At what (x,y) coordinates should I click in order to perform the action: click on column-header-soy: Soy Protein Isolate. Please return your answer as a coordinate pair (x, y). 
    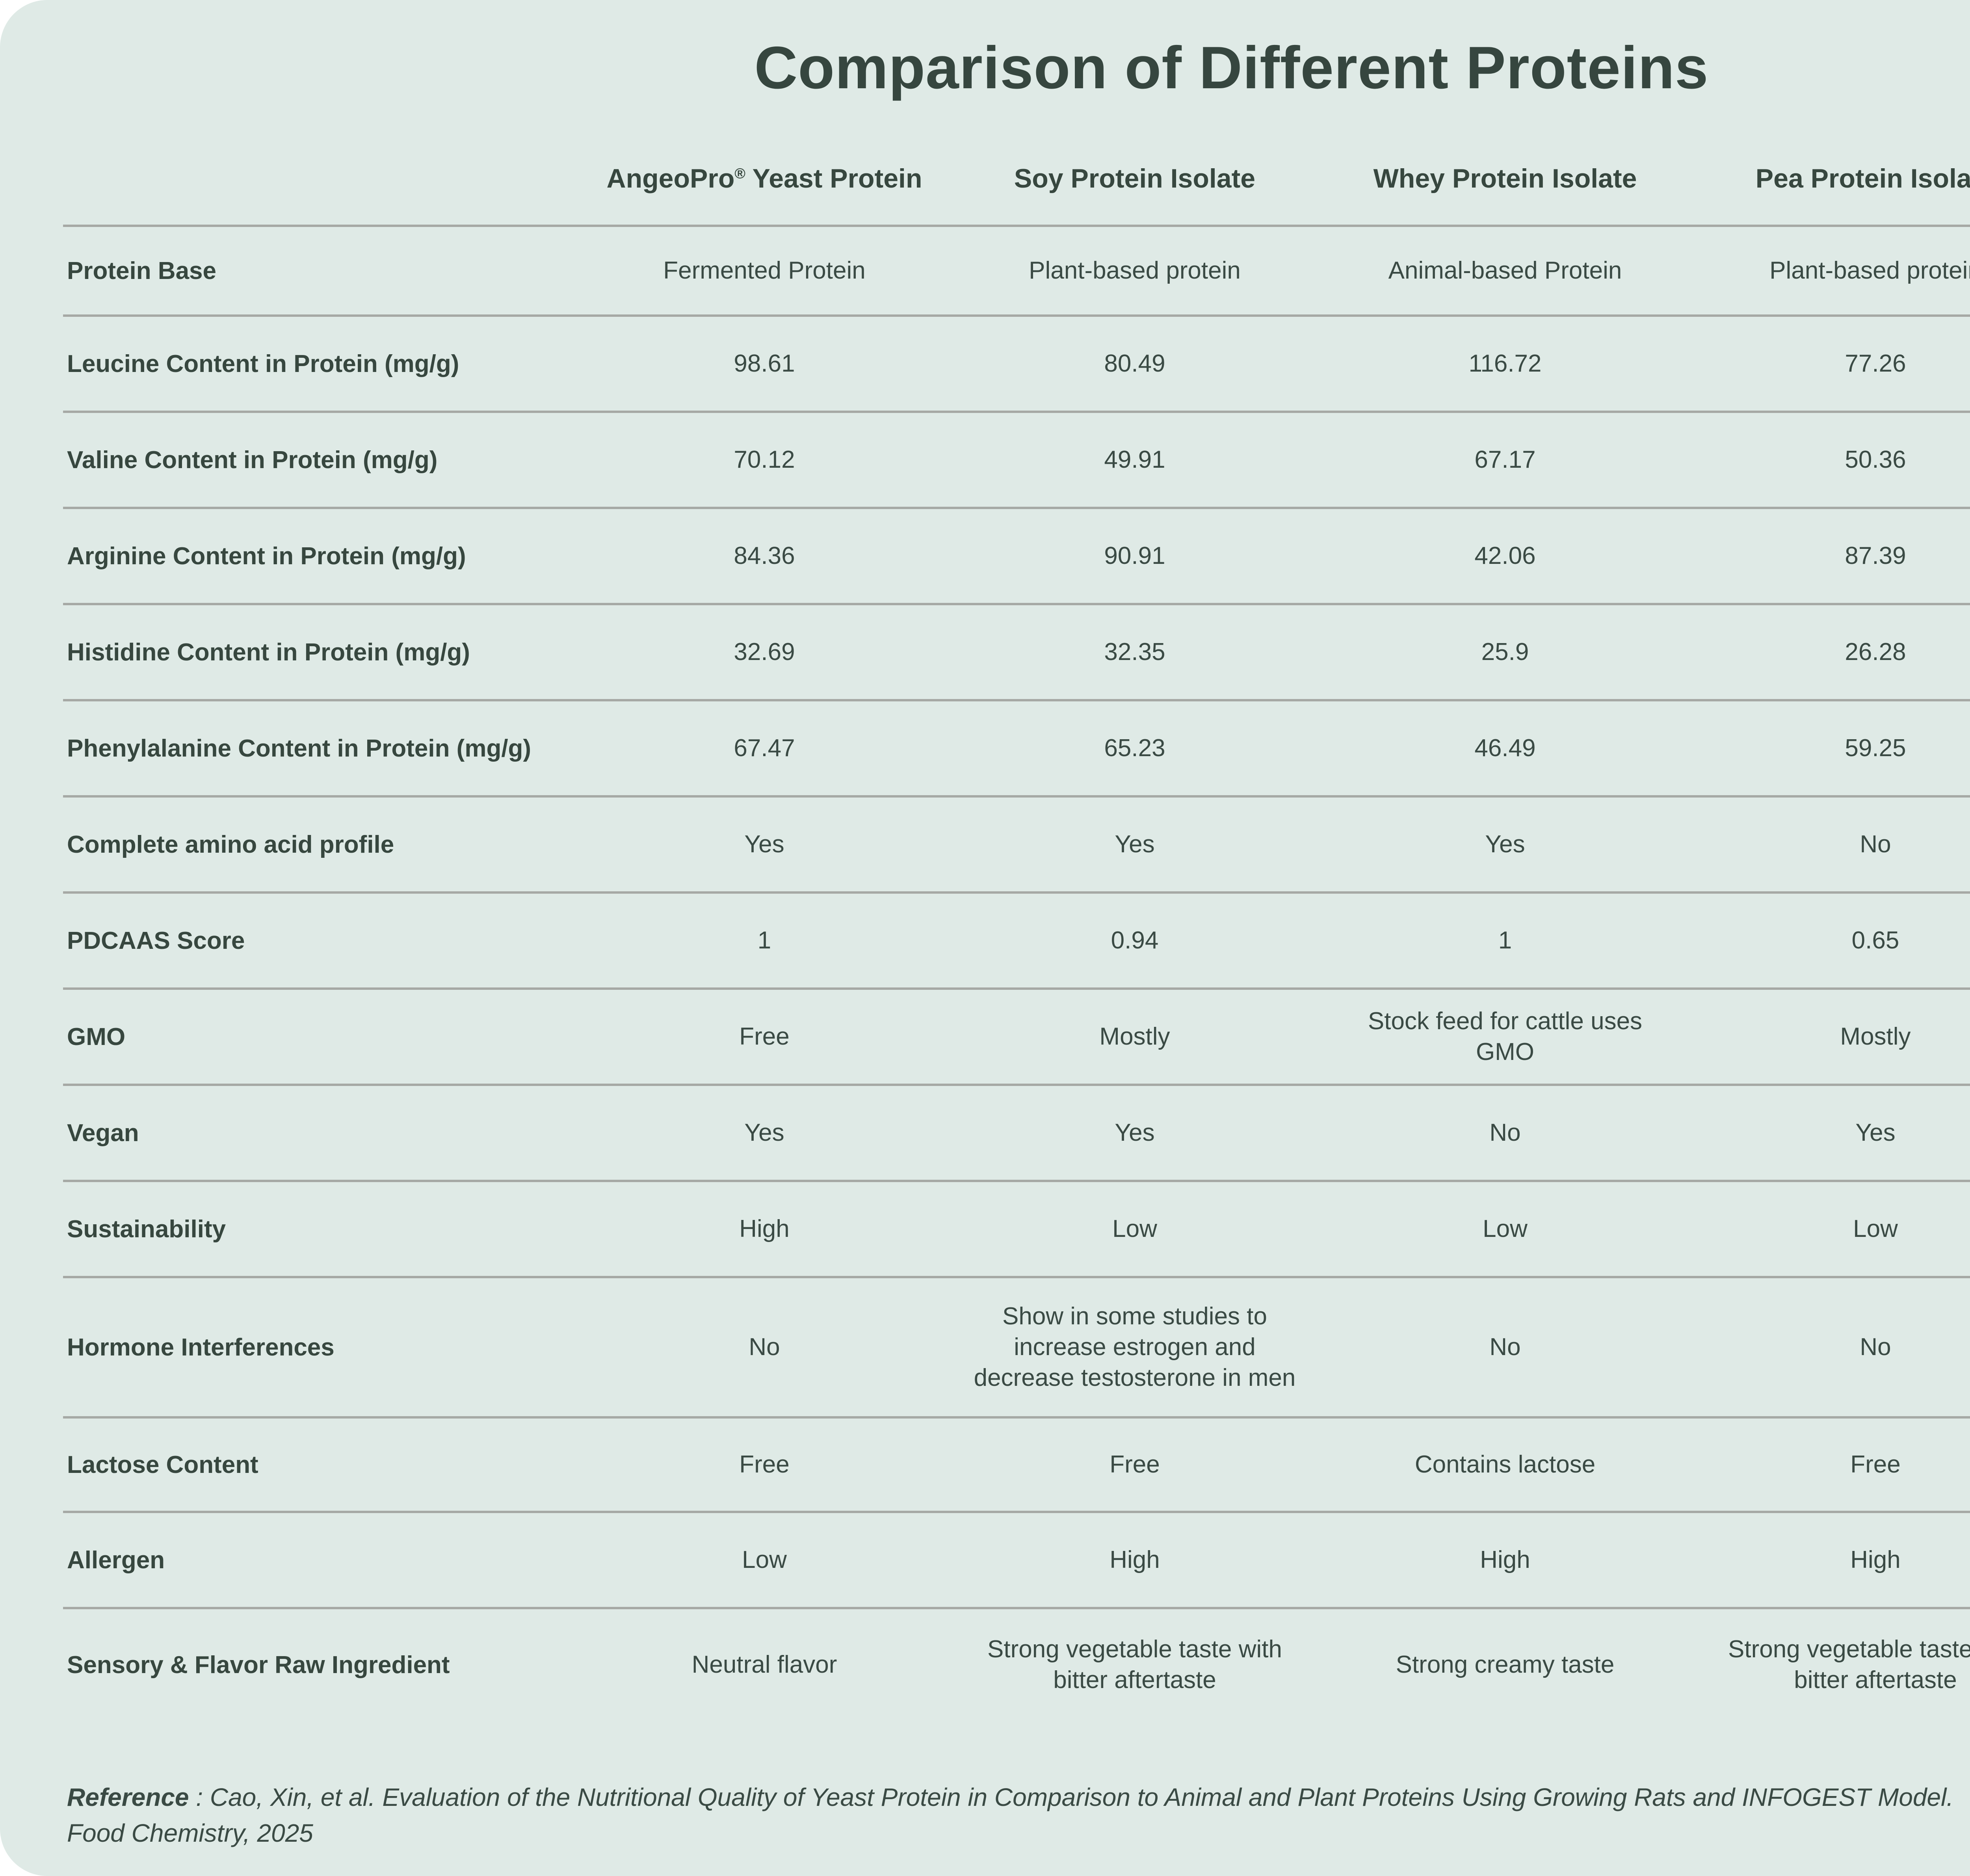
    Looking at the image, I should click on (1135, 186).